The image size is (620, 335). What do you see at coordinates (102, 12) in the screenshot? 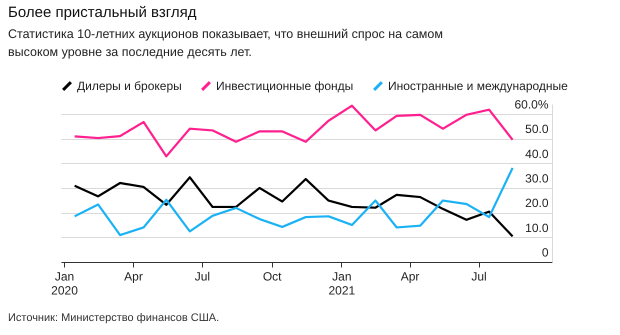
I see `chart-title: Более пристальный взгляд` at bounding box center [102, 12].